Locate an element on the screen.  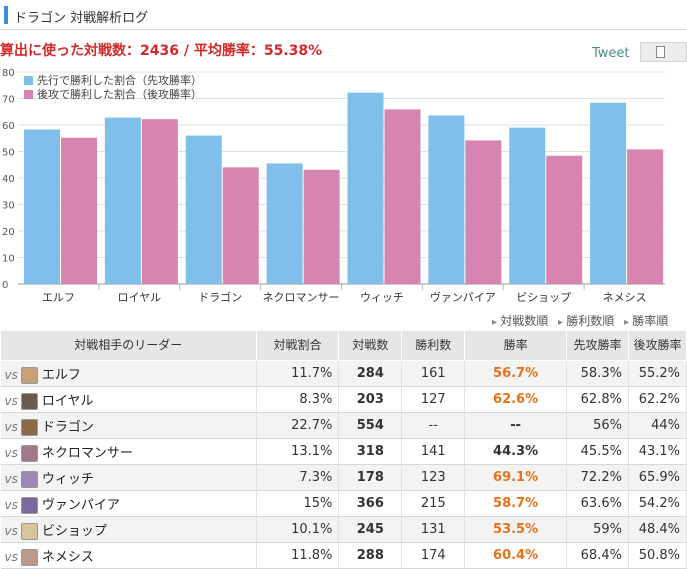
share-cell: 8.3% is located at coordinates (298, 399).